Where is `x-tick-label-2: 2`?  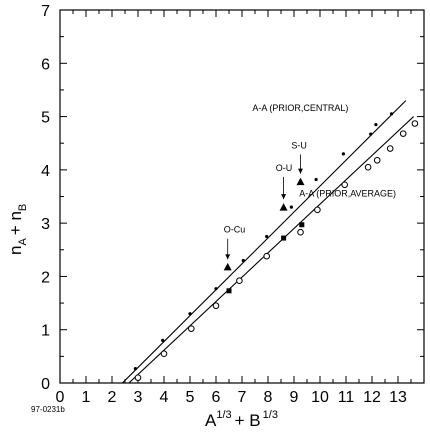 x-tick-label-2: 2 is located at coordinates (112, 397).